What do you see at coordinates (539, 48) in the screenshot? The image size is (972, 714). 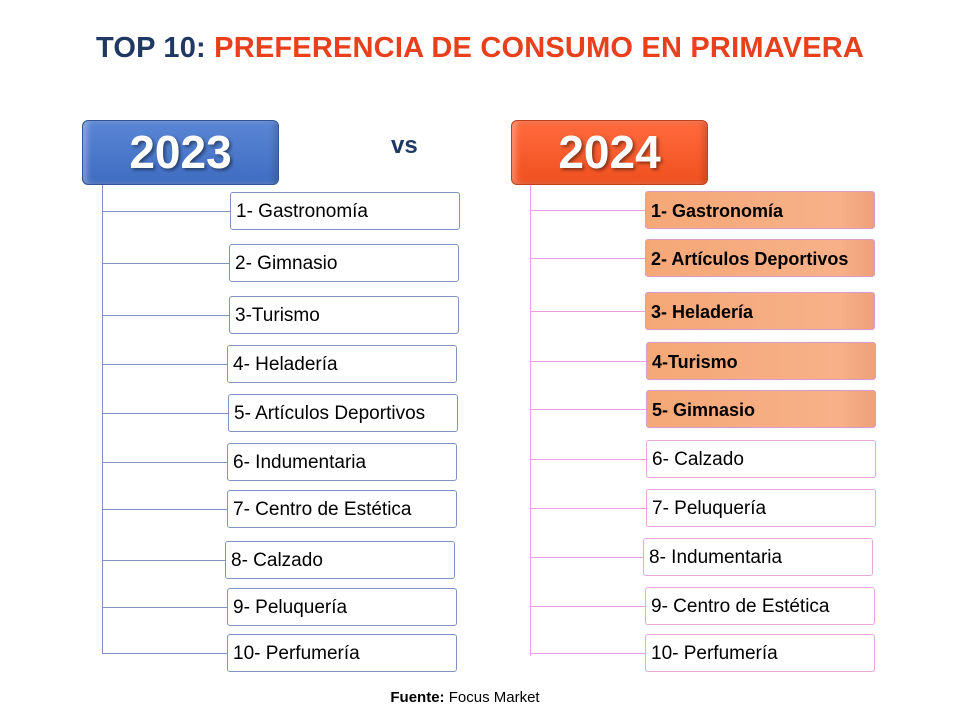 I see `title-main: PREFERENCIA DE CONSUMO EN PRIMAVERA` at bounding box center [539, 48].